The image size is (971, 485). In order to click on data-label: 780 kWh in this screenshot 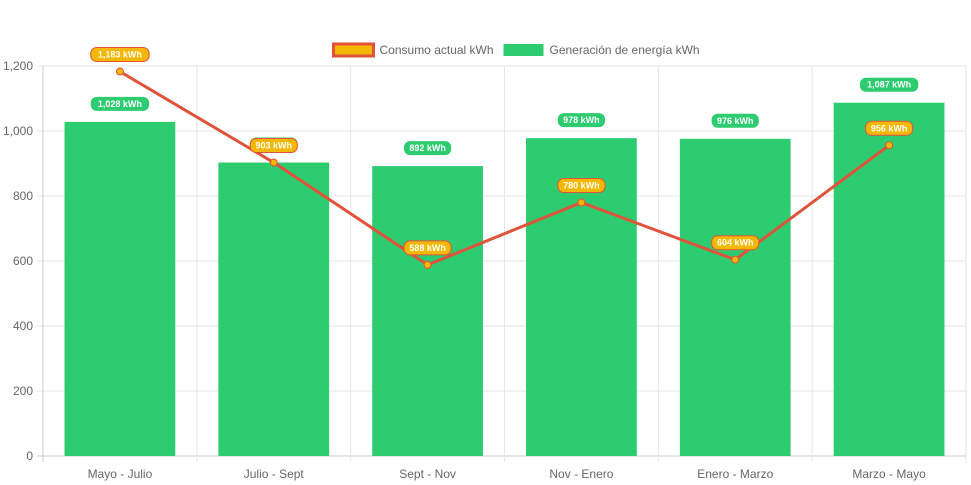, I will do `click(581, 186)`.